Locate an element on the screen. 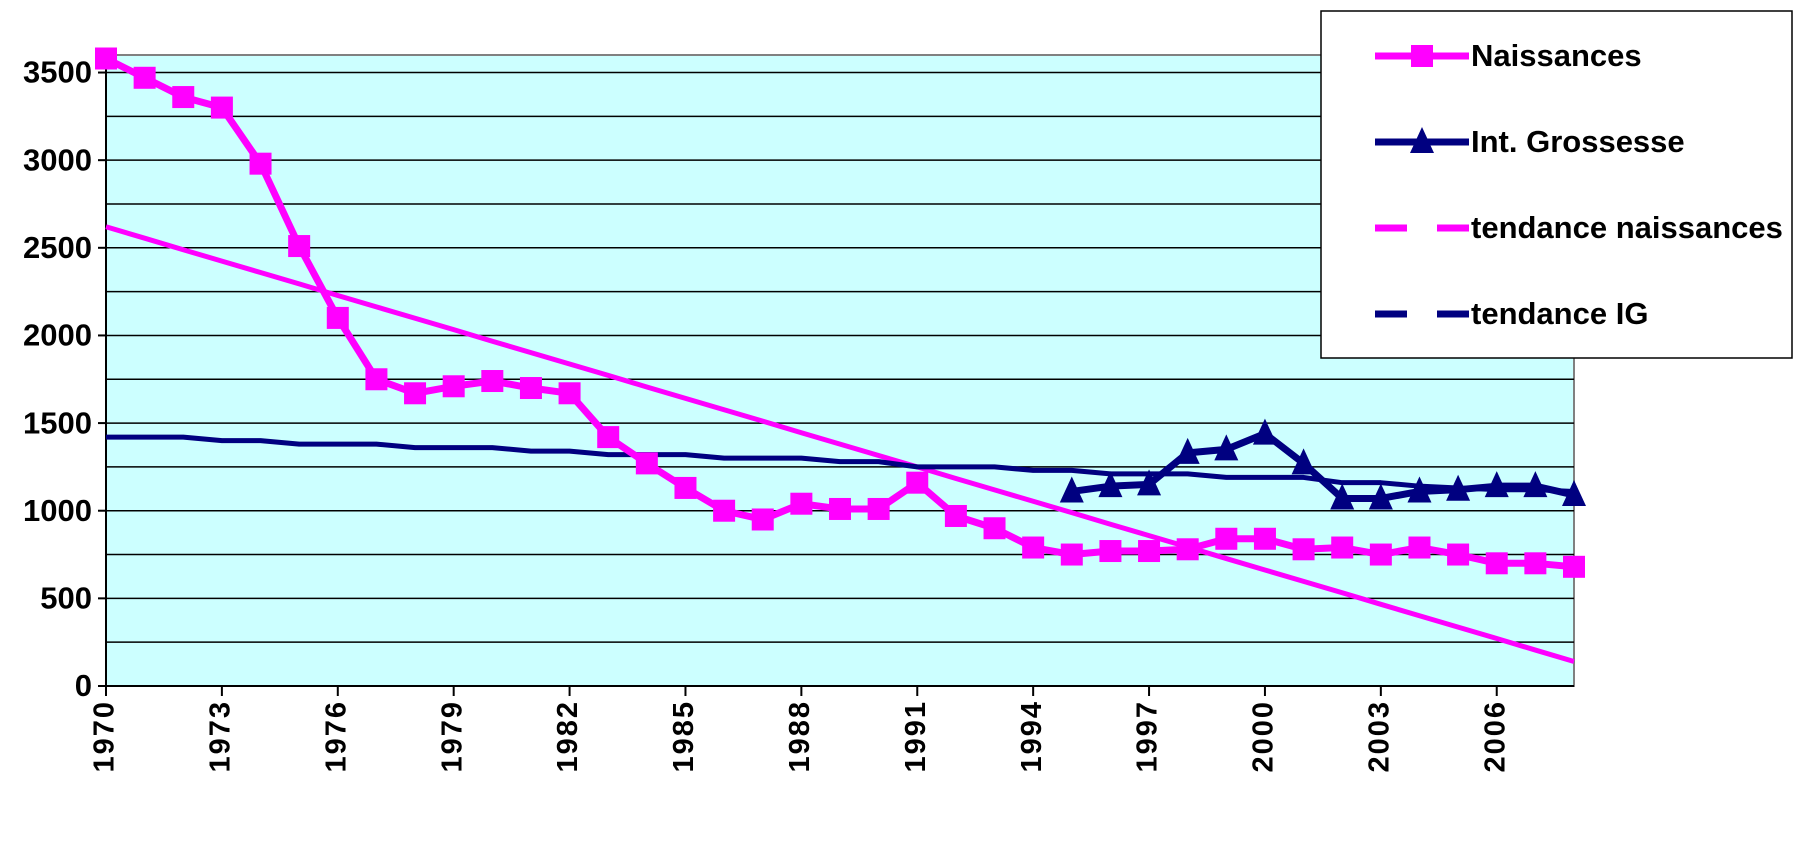 This screenshot has width=1794, height=844. x-tick-label: 1985 is located at coordinates (684, 736).